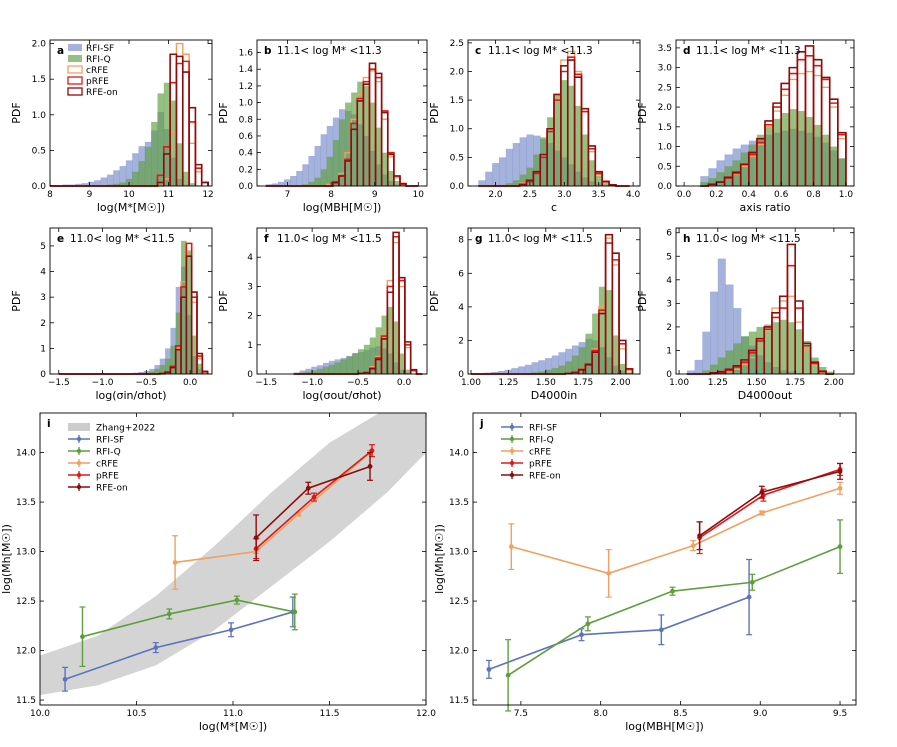 This screenshot has height=747, width=897. Describe the element at coordinates (404, 383) in the screenshot. I see `x-tick-label: 0.0` at that location.